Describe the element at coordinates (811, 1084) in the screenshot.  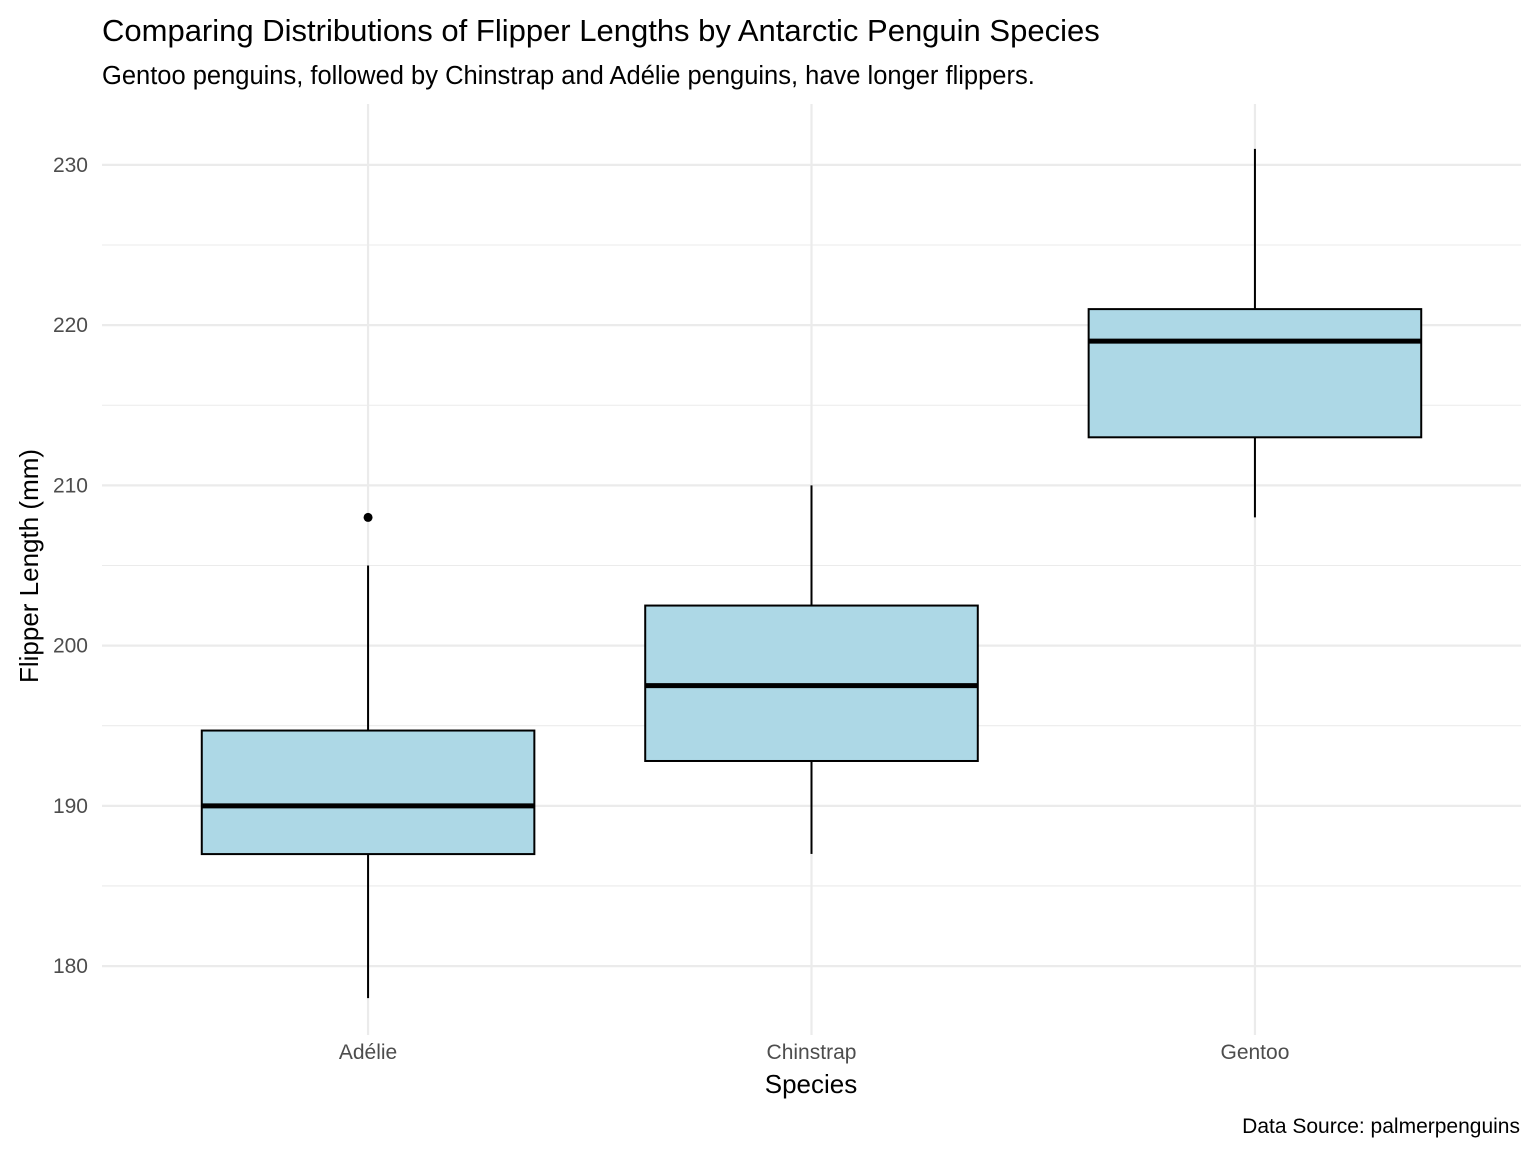
I see `x-axis-label: Species` at that location.